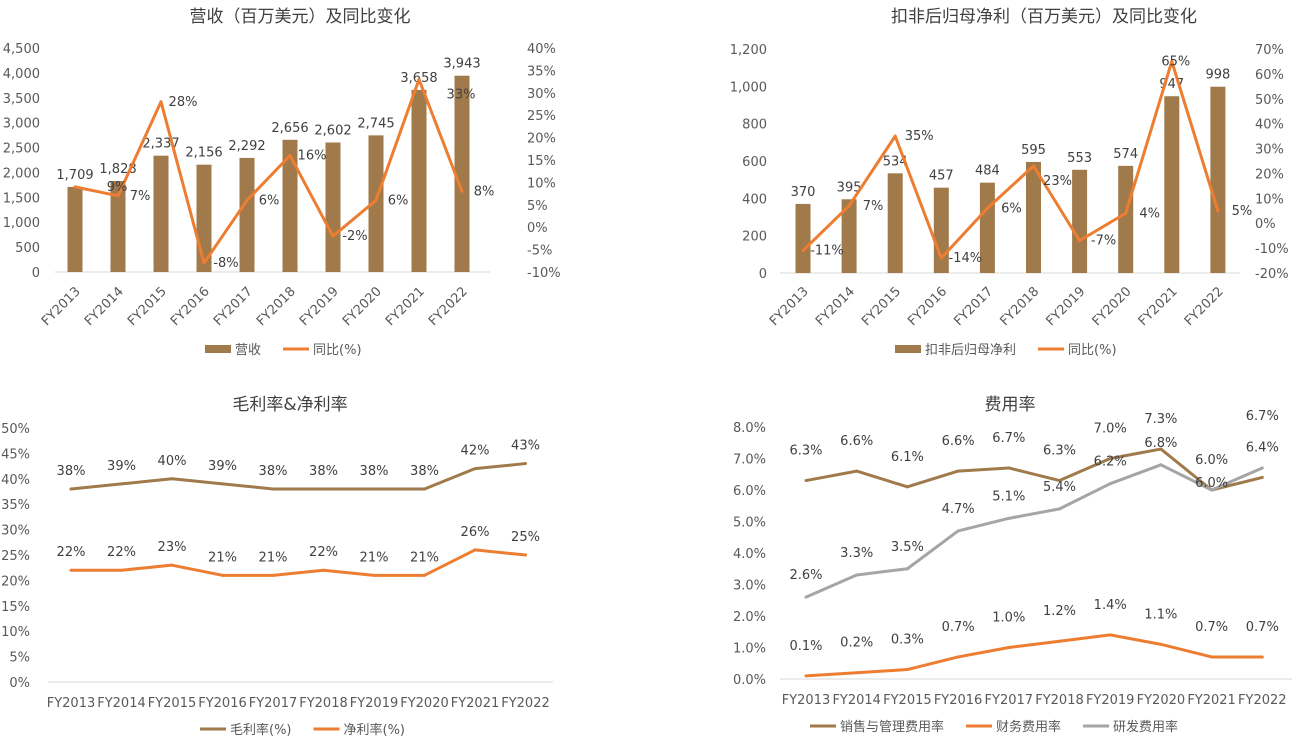  I want to click on left-axis-tick: 25%, so click(15, 556).